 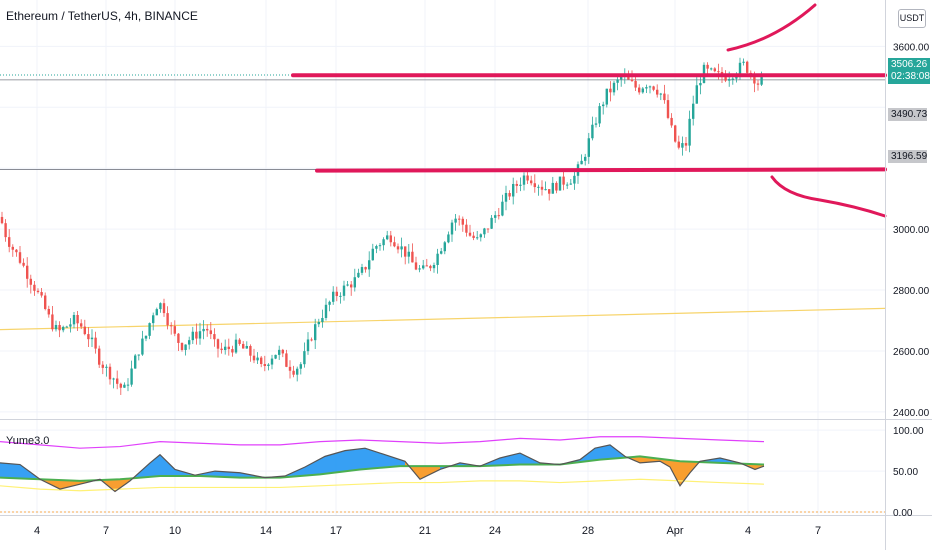 I want to click on price-level-2: 3196.59, so click(x=907, y=156).